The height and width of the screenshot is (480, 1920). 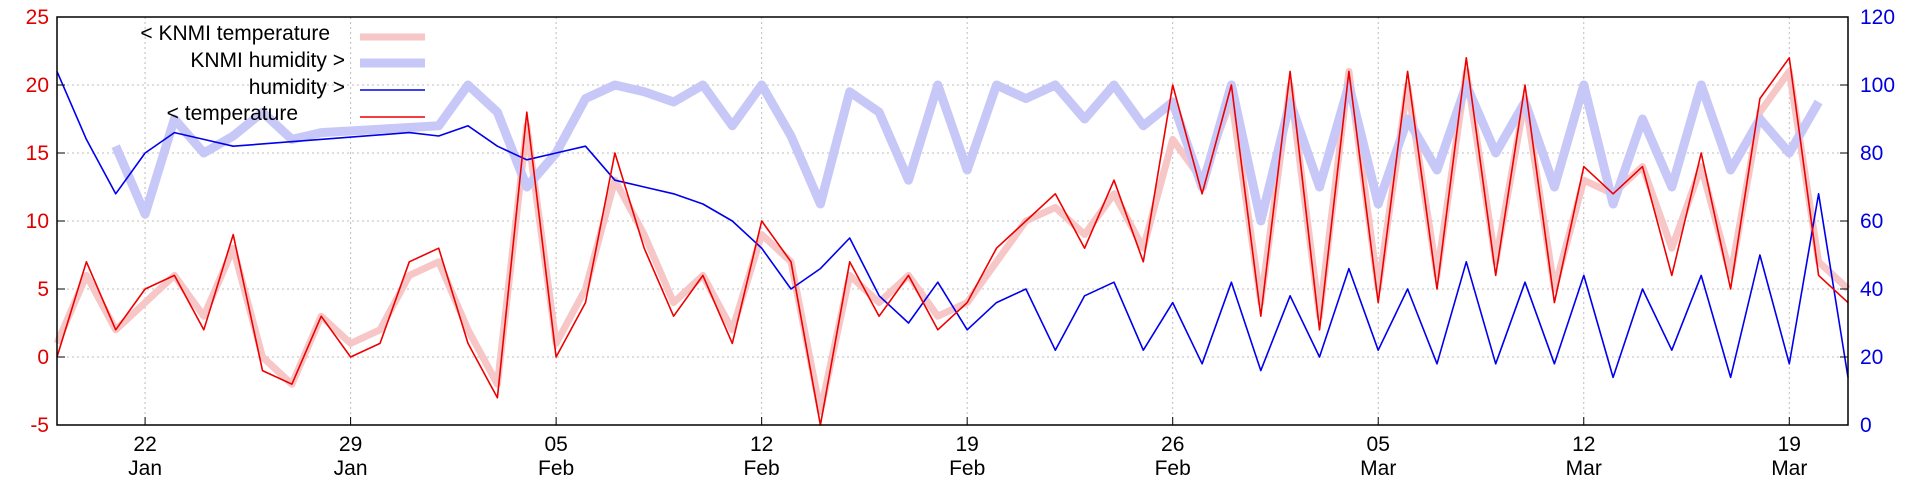 What do you see at coordinates (1866, 425) in the screenshot?
I see `y-tick-label-right: 0` at bounding box center [1866, 425].